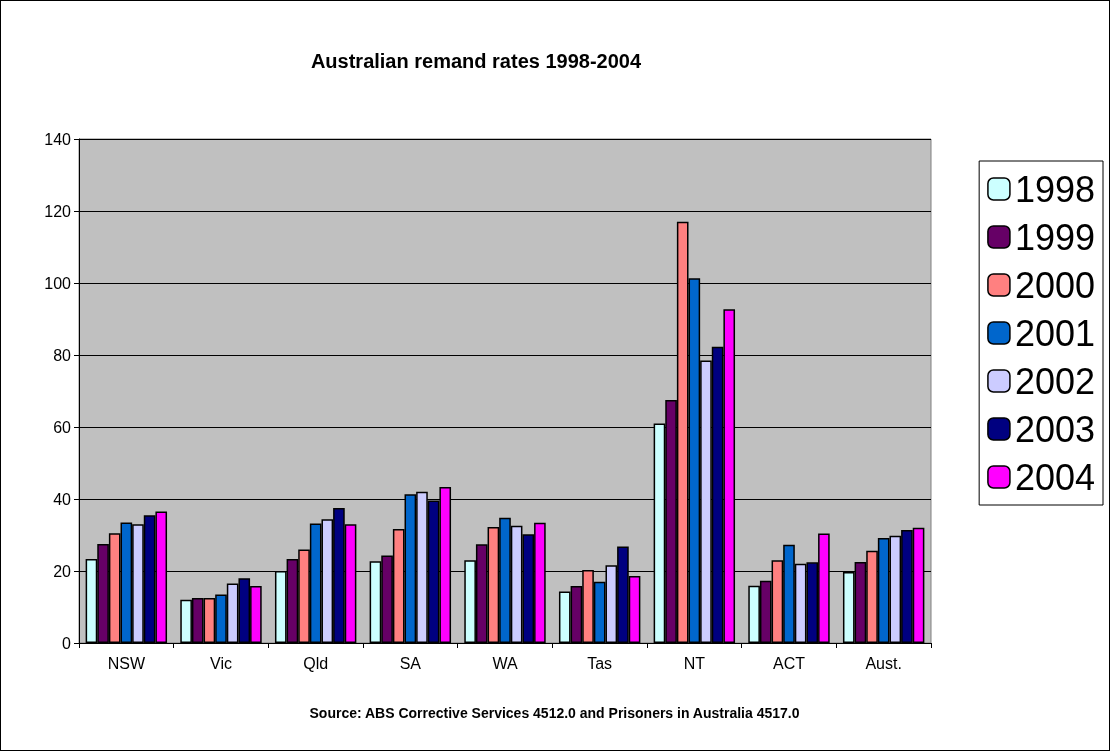 The image size is (1110, 751). I want to click on x-tick-label: NSW, so click(126, 663).